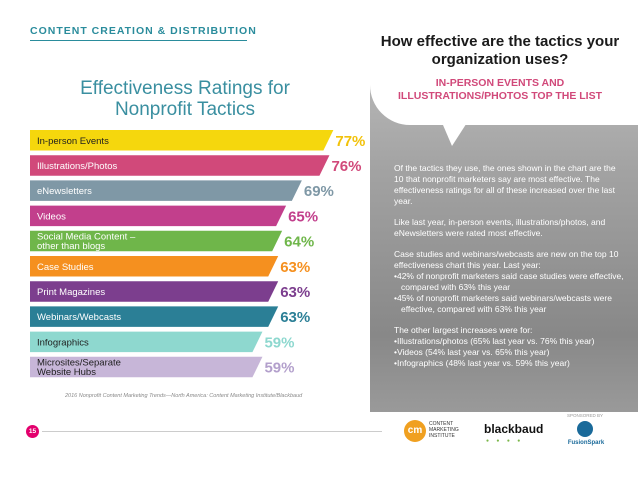 The image size is (638, 479). What do you see at coordinates (350, 141) in the screenshot?
I see `bar-value-label: 77%` at bounding box center [350, 141].